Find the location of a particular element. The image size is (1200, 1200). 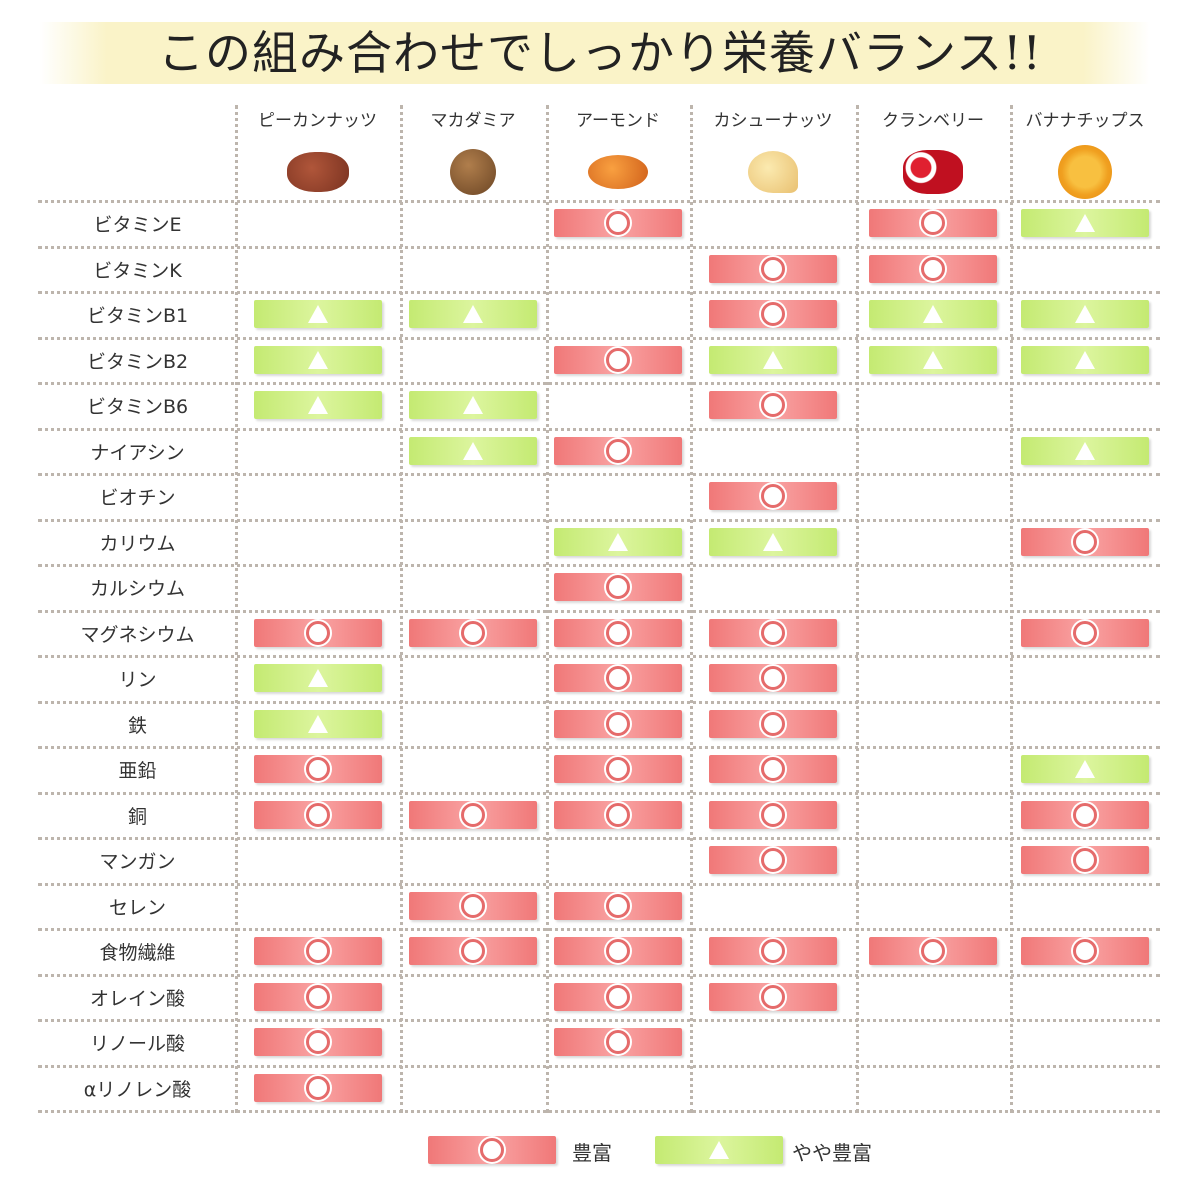

row-label: 亜鉛 is located at coordinates (137, 771).